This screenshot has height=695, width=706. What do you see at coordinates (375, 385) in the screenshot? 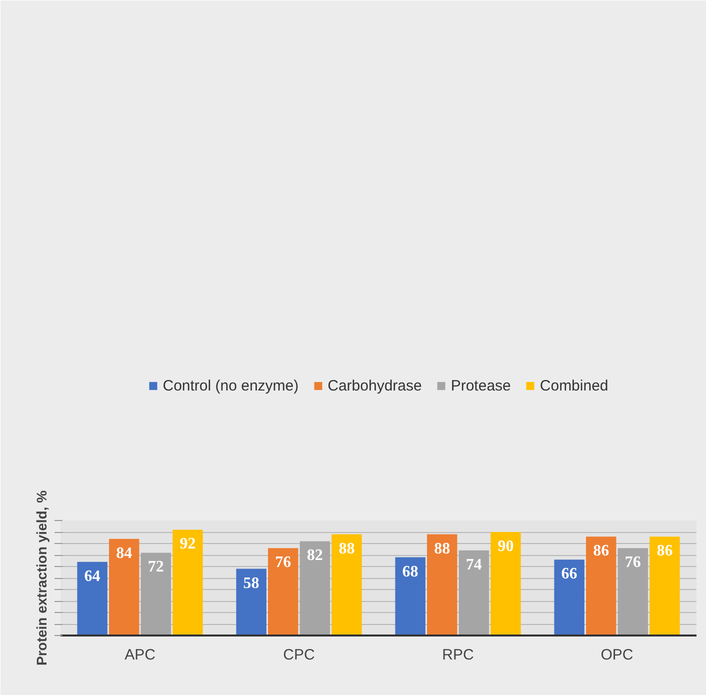
I see `legend-label: Carbohydrase` at bounding box center [375, 385].